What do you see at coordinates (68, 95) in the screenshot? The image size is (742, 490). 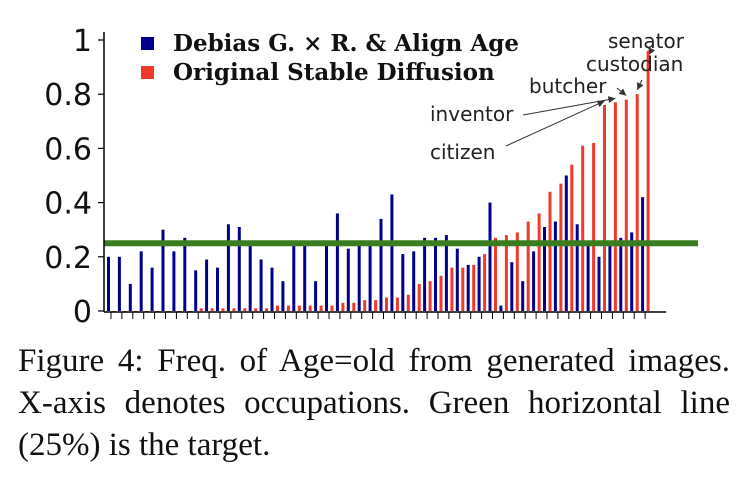 I see `y-tick-label-4: 0.8` at bounding box center [68, 95].